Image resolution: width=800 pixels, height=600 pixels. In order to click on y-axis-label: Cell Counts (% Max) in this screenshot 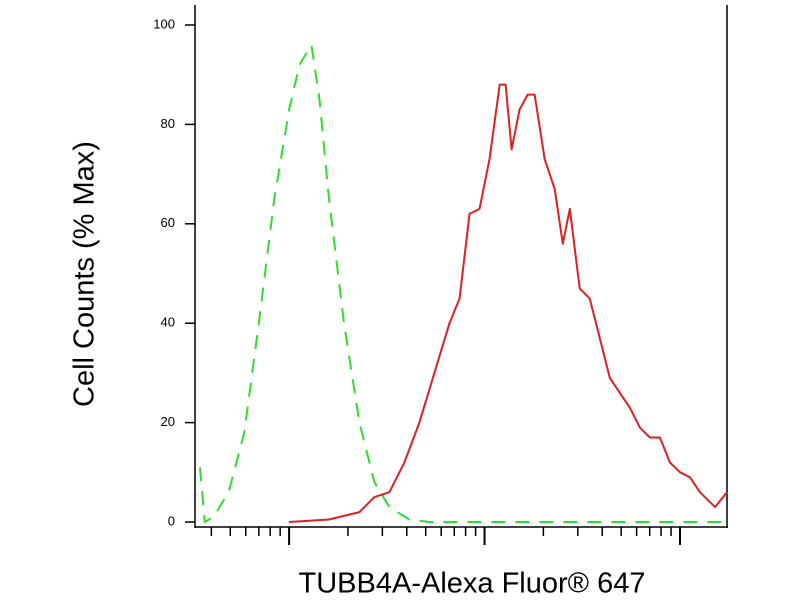, I will do `click(85, 274)`.